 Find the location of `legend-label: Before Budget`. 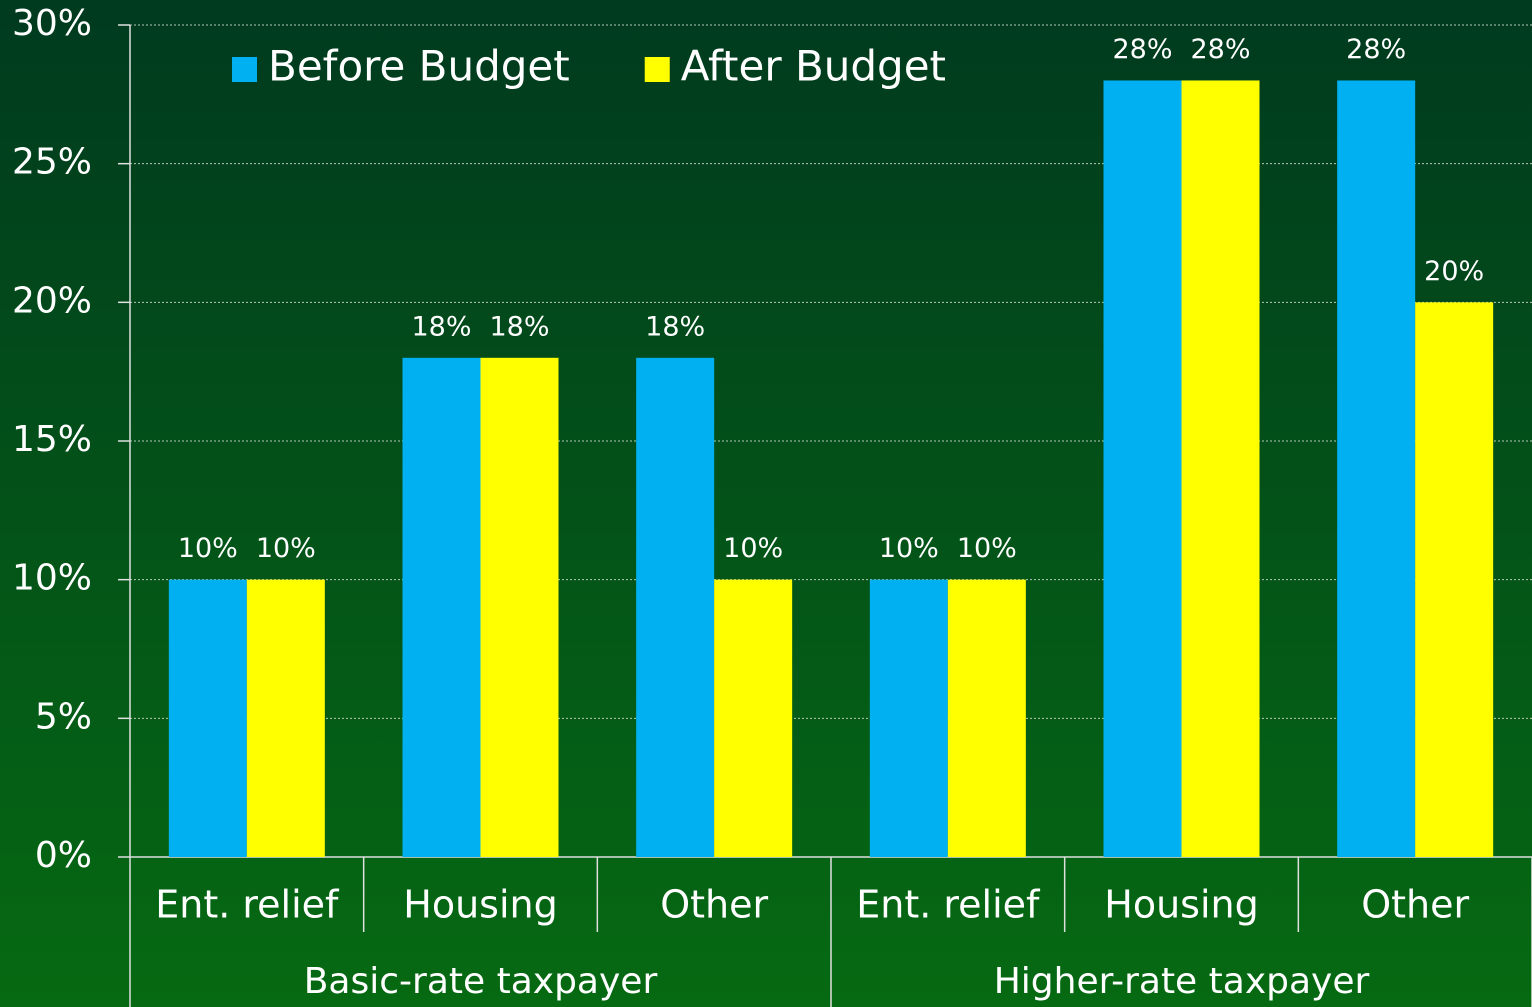

legend-label: Before Budget is located at coordinates (419, 66).